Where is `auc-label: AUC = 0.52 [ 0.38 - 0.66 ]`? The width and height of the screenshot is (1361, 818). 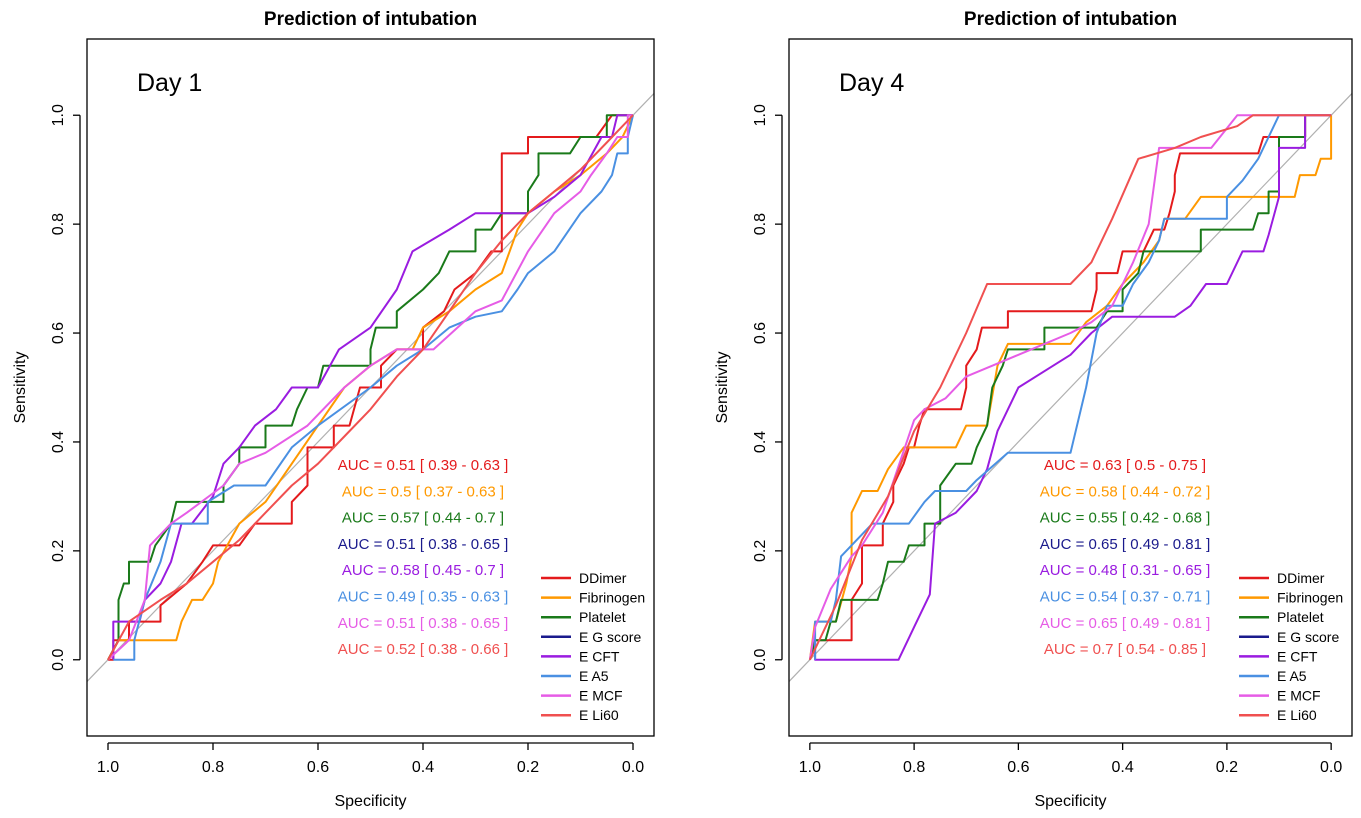
auc-label: AUC = 0.52 [ 0.38 - 0.66 ] is located at coordinates (423, 649).